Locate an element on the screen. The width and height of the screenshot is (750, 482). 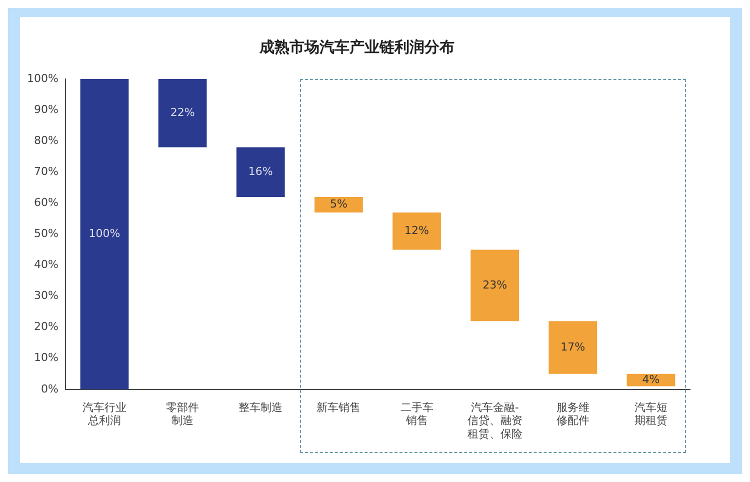
data-label: 22% is located at coordinates (182, 113).